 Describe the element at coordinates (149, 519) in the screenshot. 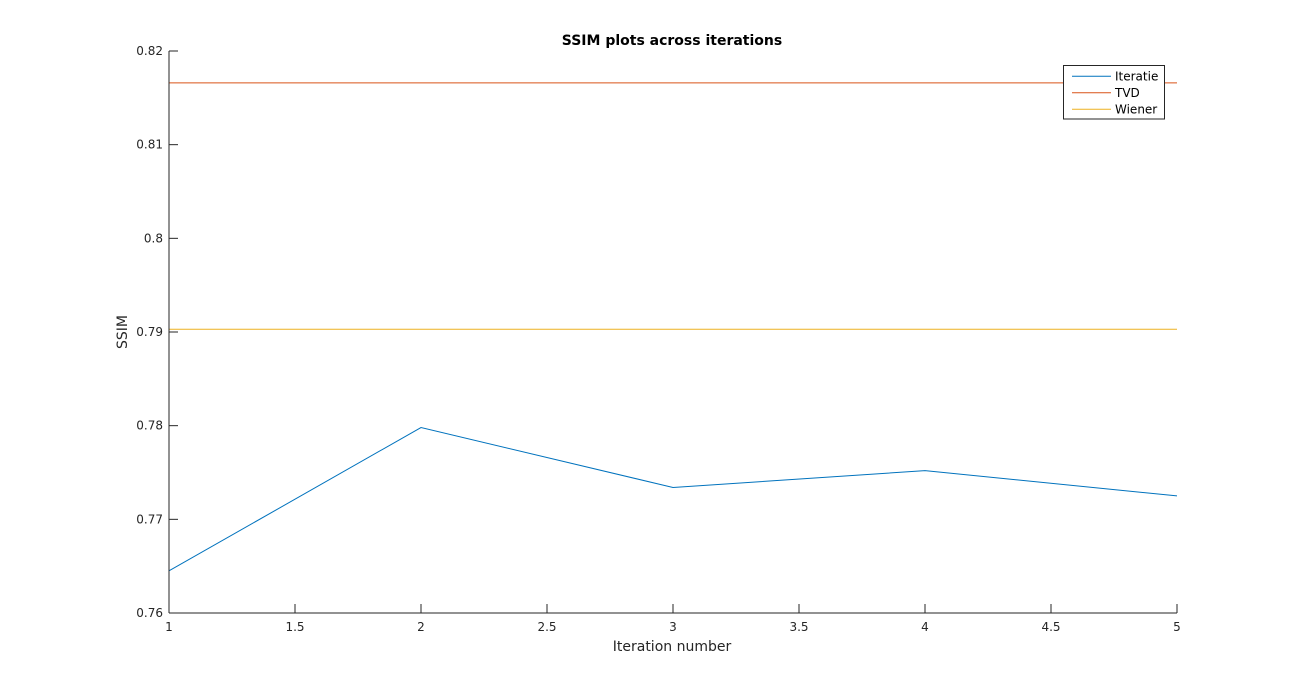

I see `y-tick-label: 0.77` at that location.